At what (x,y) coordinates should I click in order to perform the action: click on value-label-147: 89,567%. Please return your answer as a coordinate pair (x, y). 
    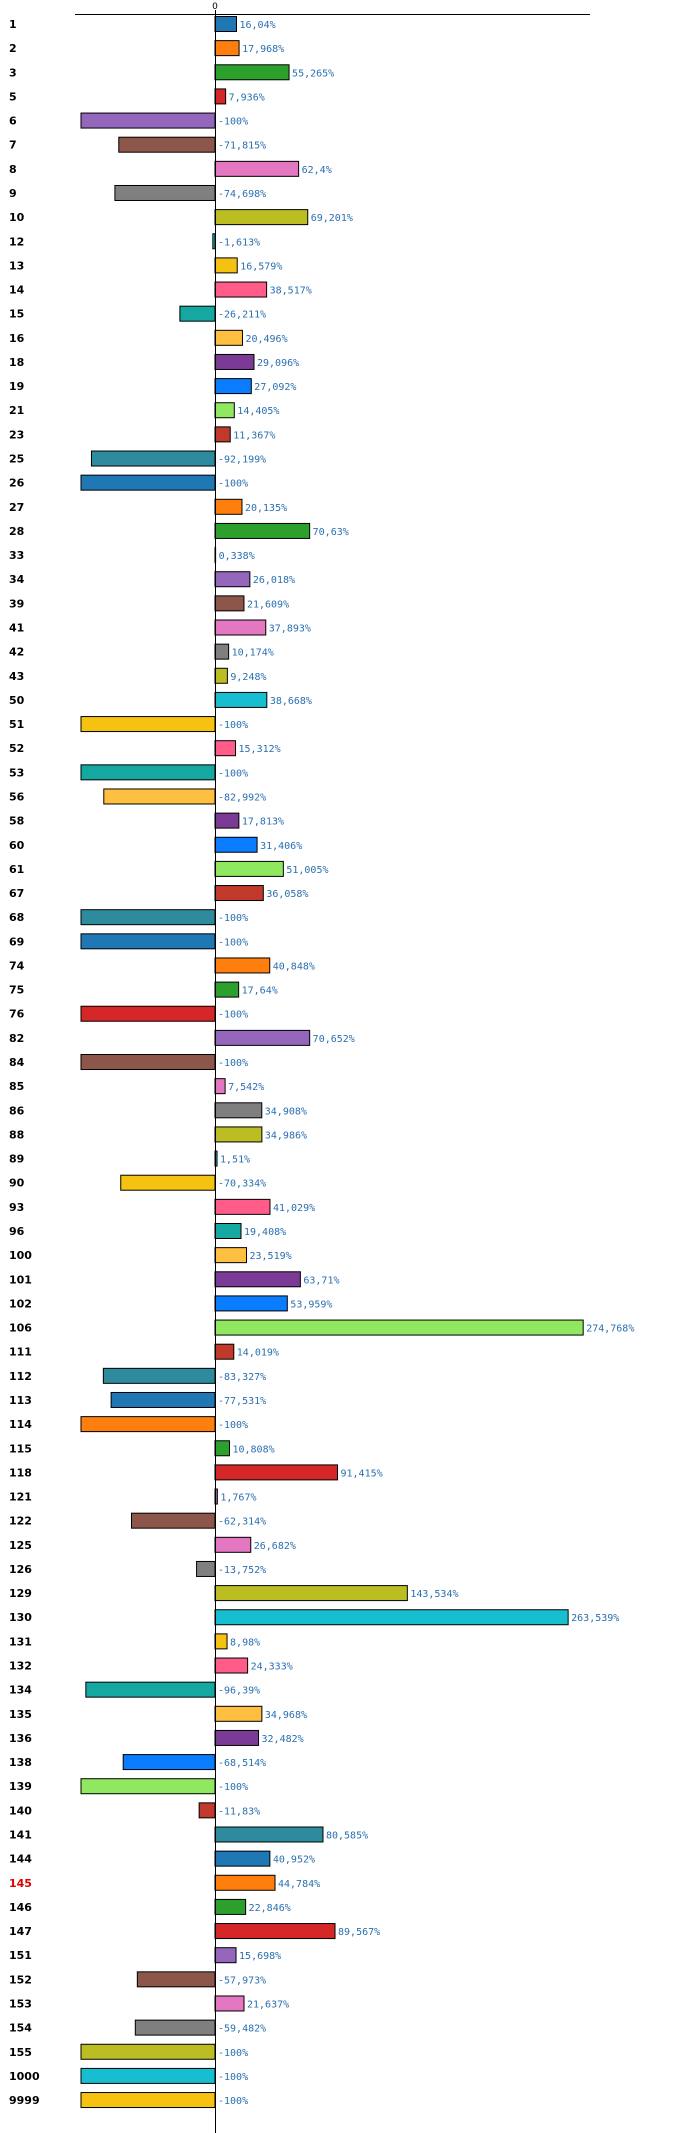
    Looking at the image, I should click on (359, 1932).